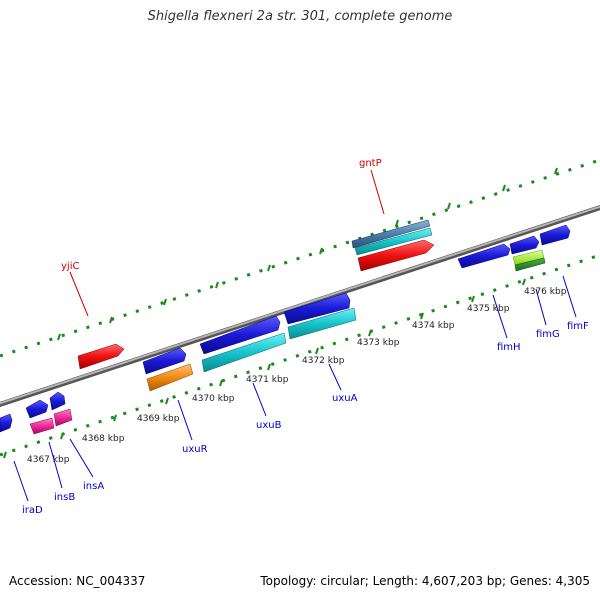  Describe the element at coordinates (317, 308) in the screenshot. I see `gene-feature-uxua-blue` at that location.